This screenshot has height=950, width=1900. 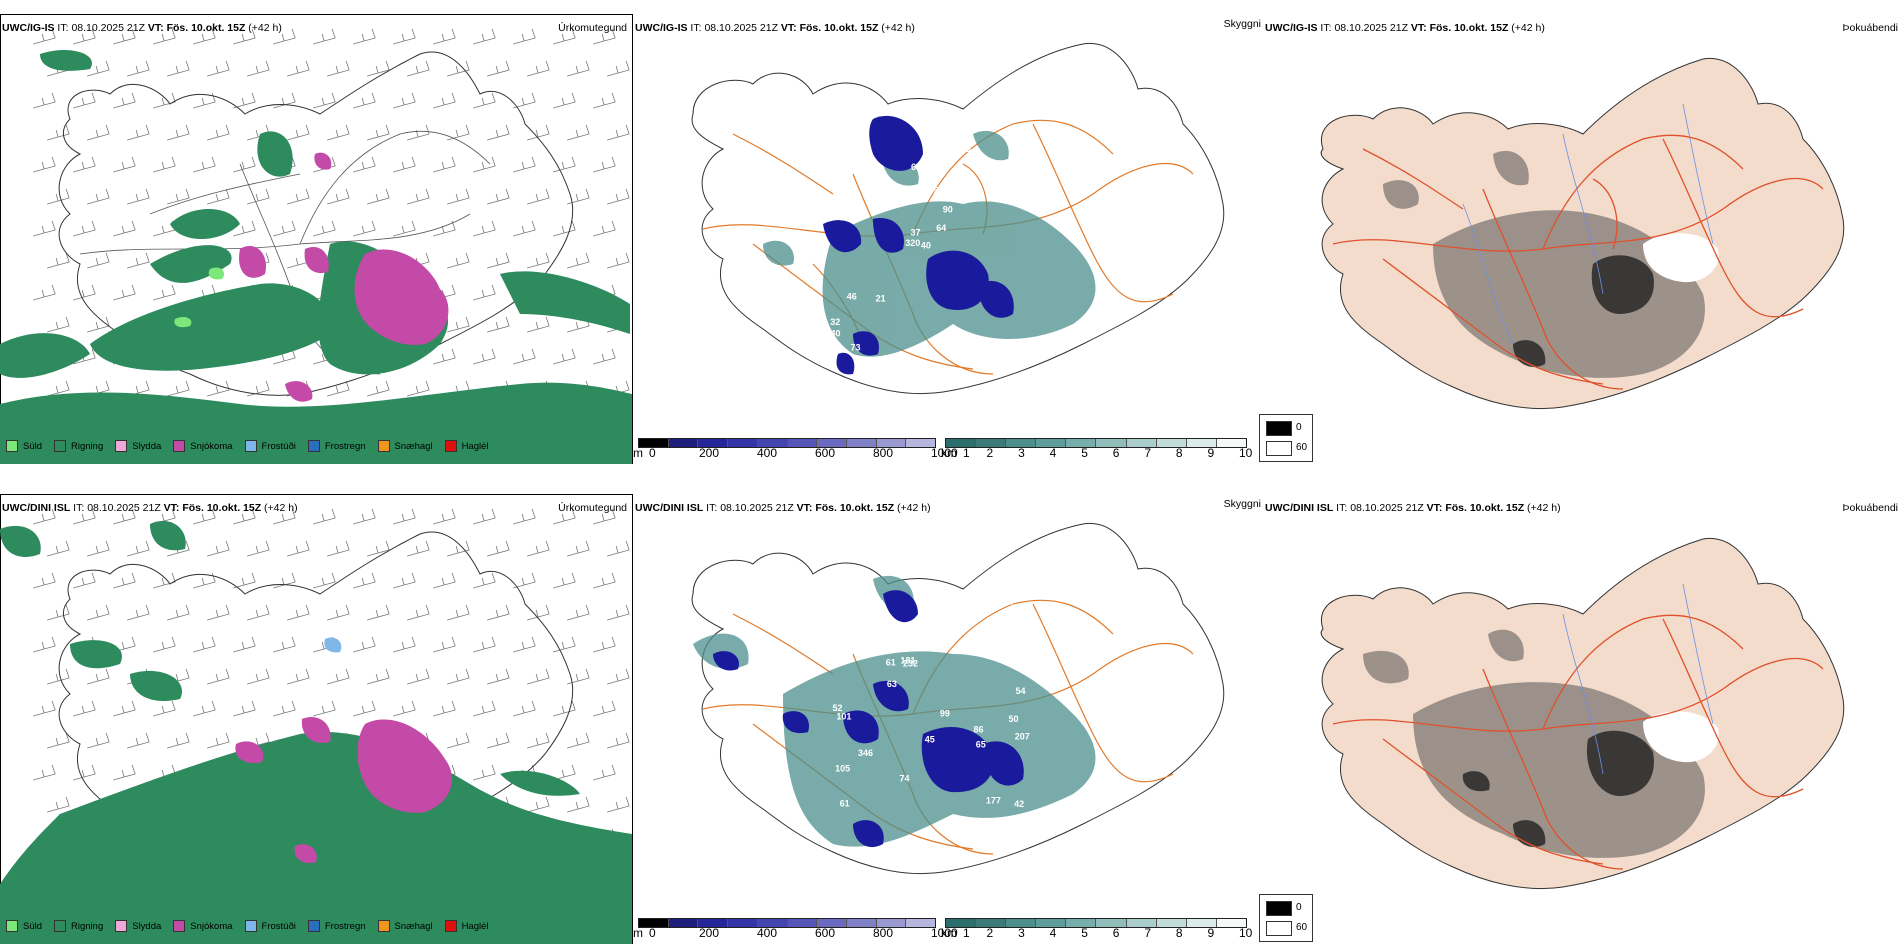 What do you see at coordinates (1544, 264) in the screenshot?
I see `fog-shading` at bounding box center [1544, 264].